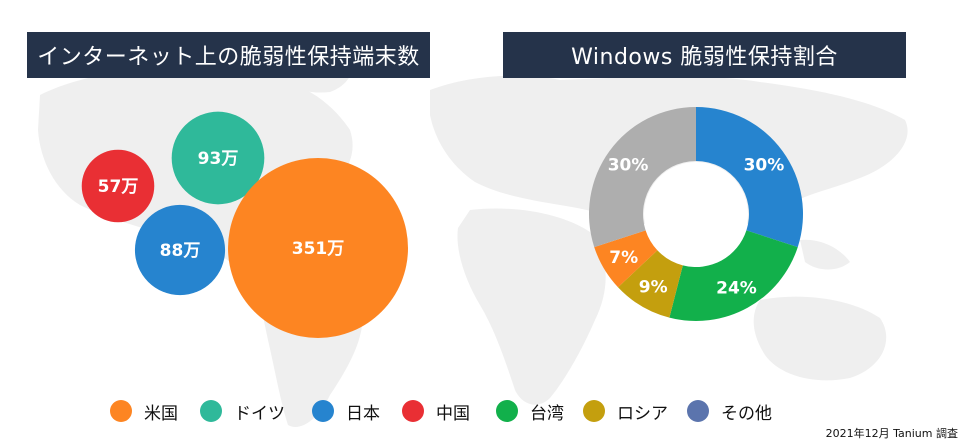 Image resolution: width=976 pixels, height=446 pixels. What do you see at coordinates (696, 214) in the screenshot?
I see `donut-hole` at bounding box center [696, 214].